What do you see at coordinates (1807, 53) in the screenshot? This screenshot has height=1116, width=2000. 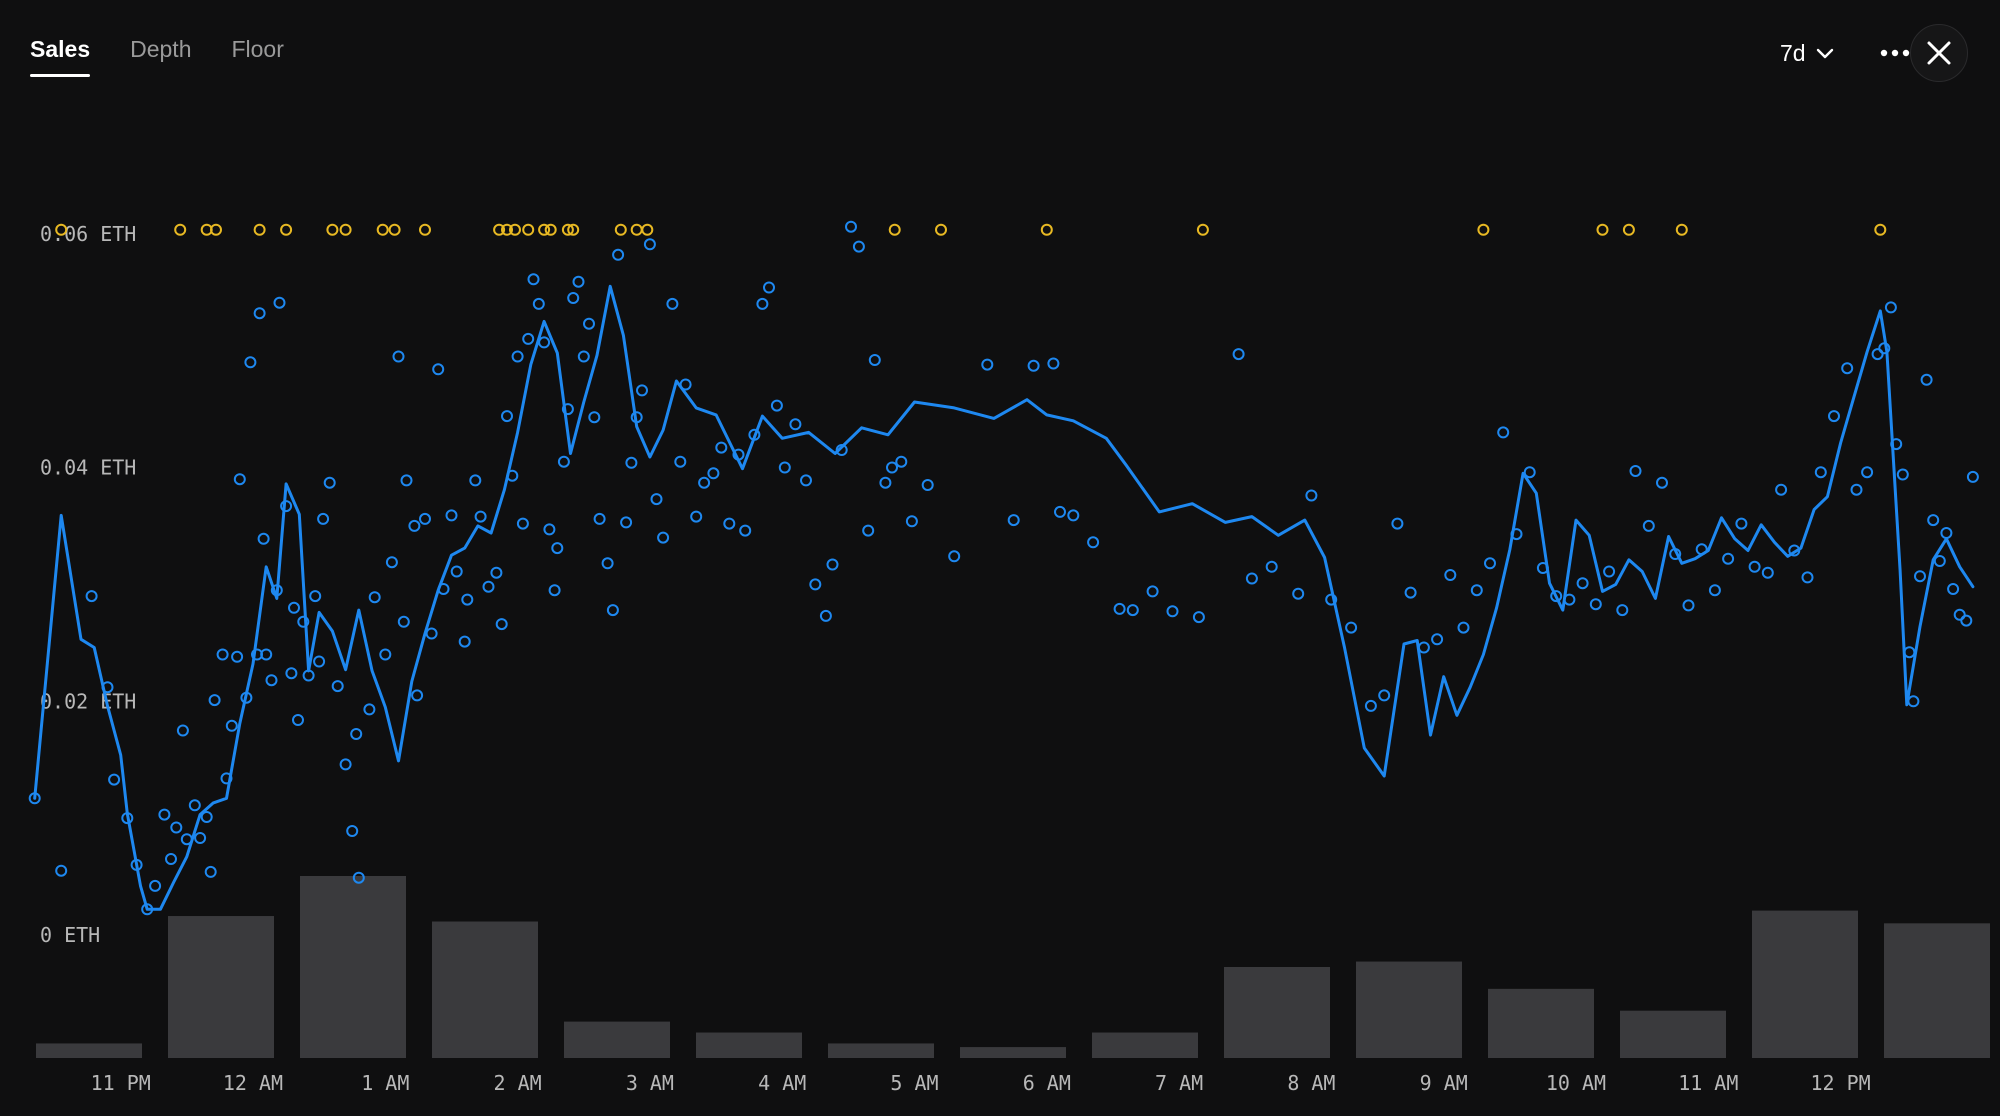 I see `time-range-select: 7d` at bounding box center [1807, 53].